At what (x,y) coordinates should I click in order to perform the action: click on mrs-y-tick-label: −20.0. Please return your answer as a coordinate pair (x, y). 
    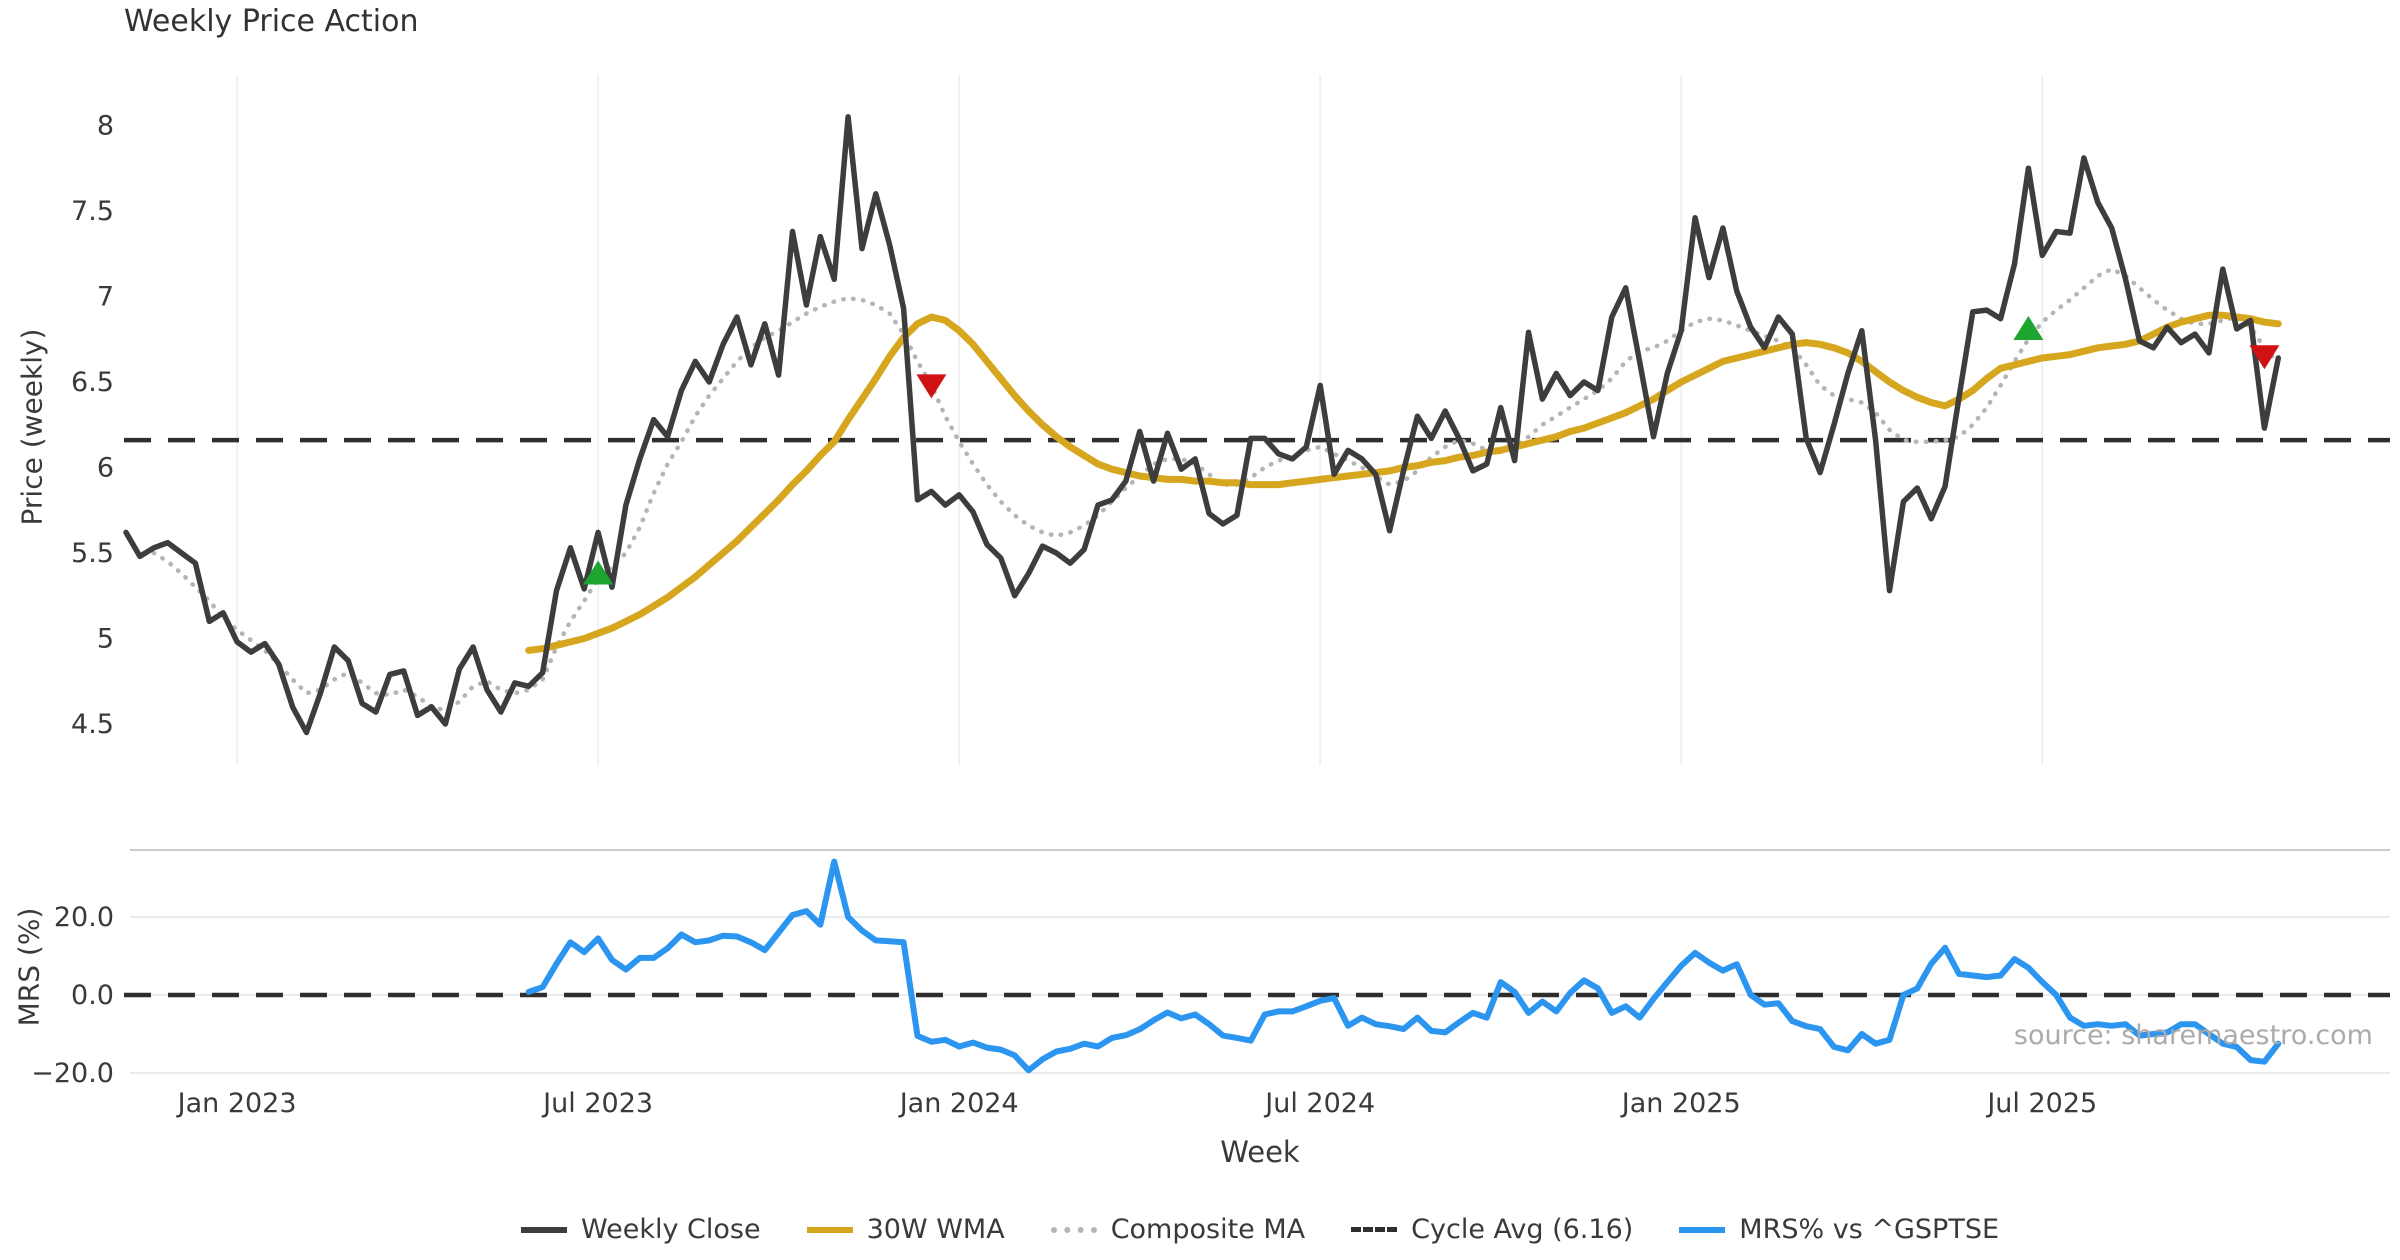
    Looking at the image, I should click on (72, 1073).